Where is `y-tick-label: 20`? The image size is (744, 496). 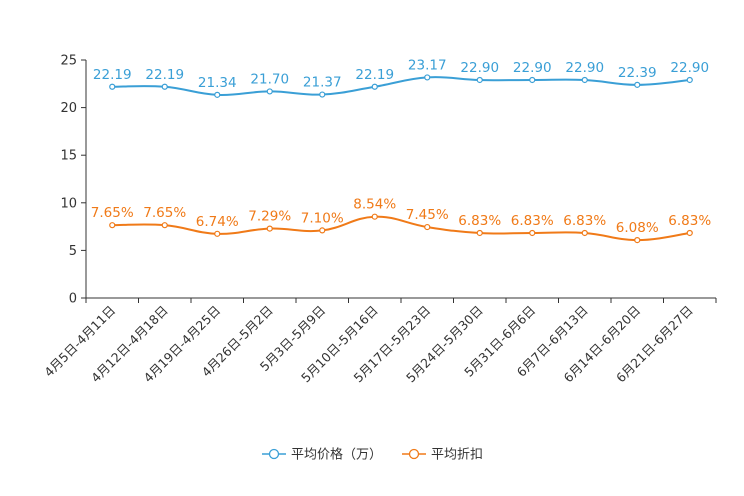
y-tick-label: 20 is located at coordinates (68, 108).